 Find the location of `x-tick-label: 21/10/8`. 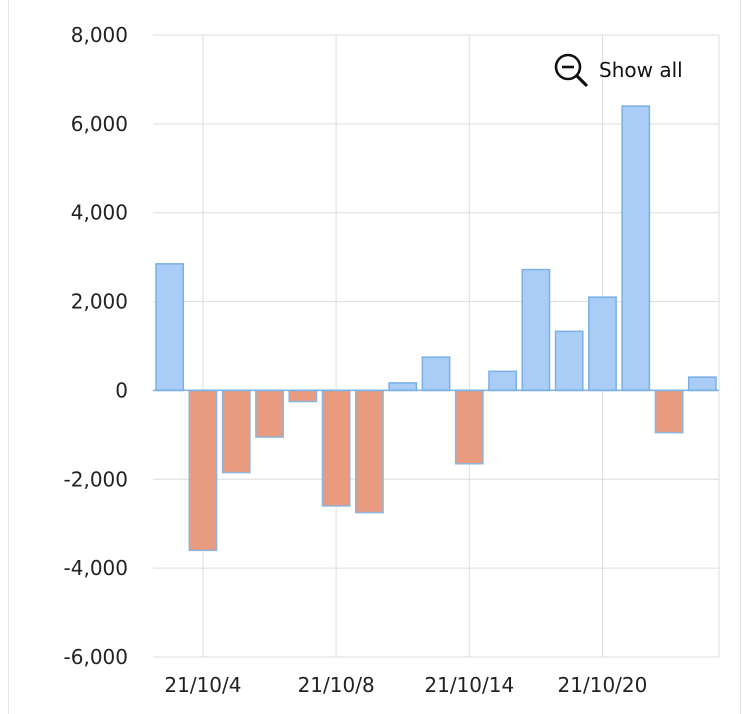

x-tick-label: 21/10/8 is located at coordinates (336, 685).